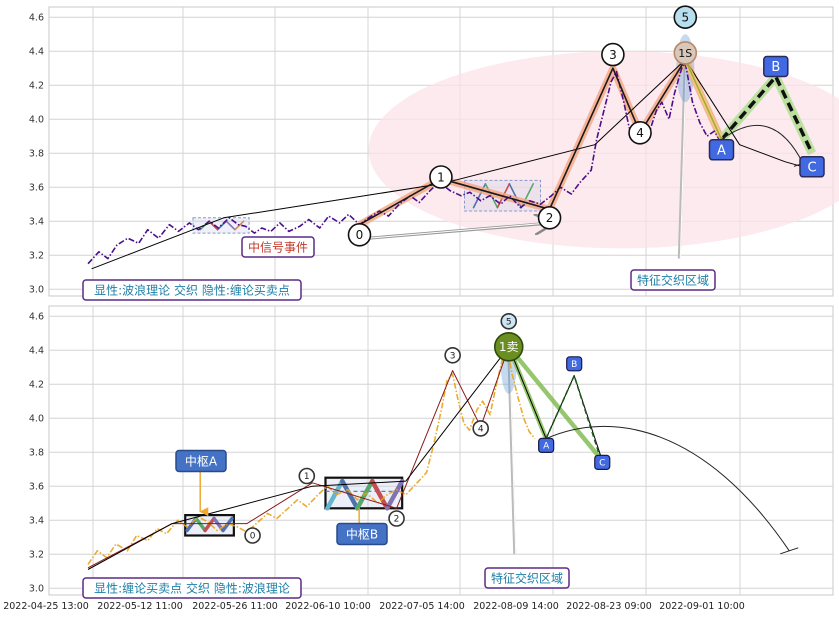 This screenshot has width=839, height=621. What do you see at coordinates (36, 521) in the screenshot?
I see `bottom-y-tick-label: 3.4` at bounding box center [36, 521].